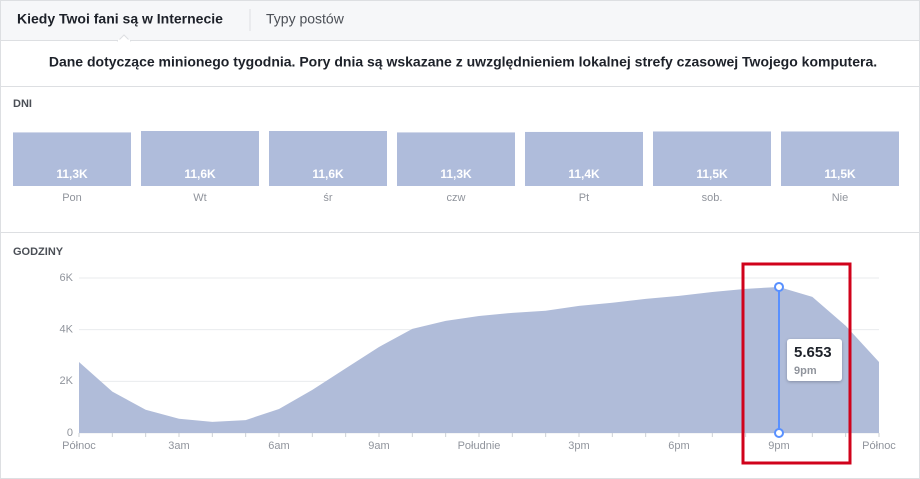 The image size is (920, 479). What do you see at coordinates (72, 198) in the screenshot?
I see `day-label: Pon` at bounding box center [72, 198].